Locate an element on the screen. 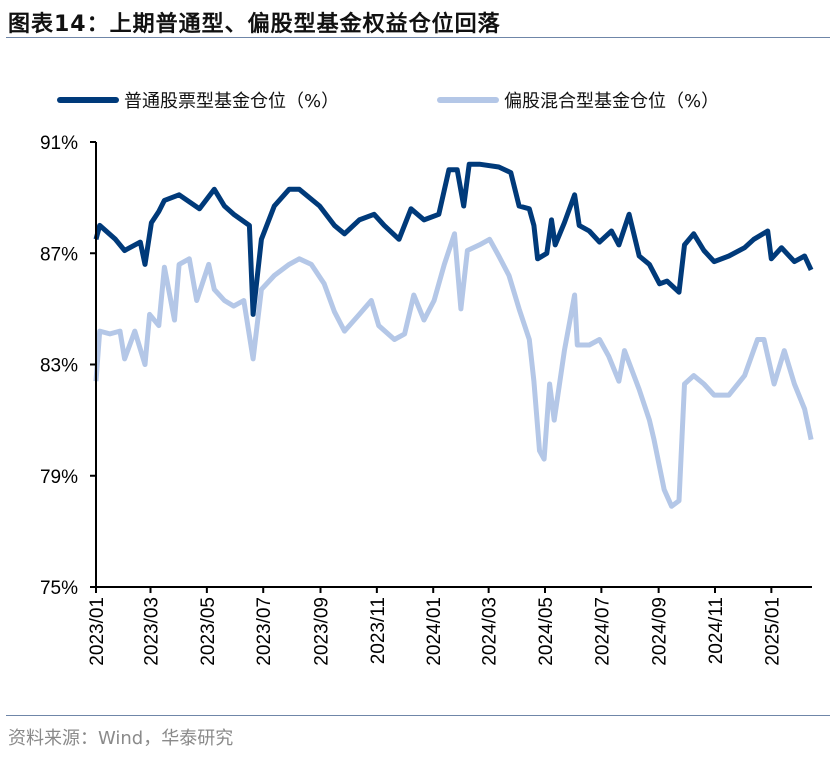  x-tick-label: 2023/05 is located at coordinates (208, 631).